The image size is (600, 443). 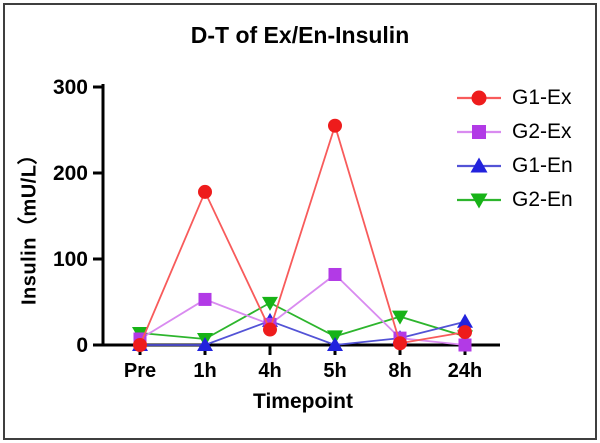 What do you see at coordinates (70, 173) in the screenshot?
I see `y-tick-label: 200` at bounding box center [70, 173].